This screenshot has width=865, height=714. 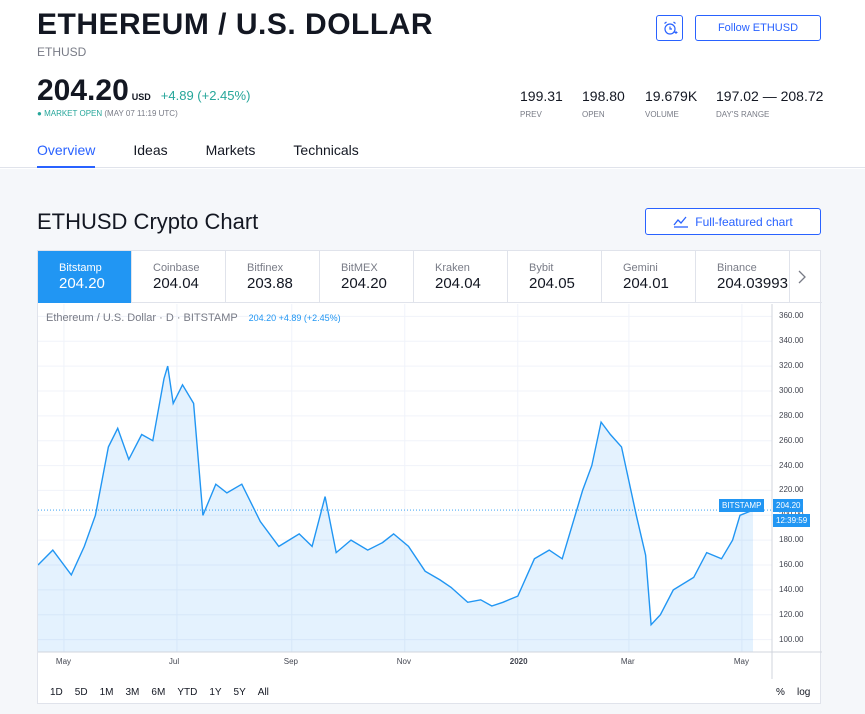 What do you see at coordinates (452, 268) in the screenshot?
I see `exchange-name: Kraken` at bounding box center [452, 268].